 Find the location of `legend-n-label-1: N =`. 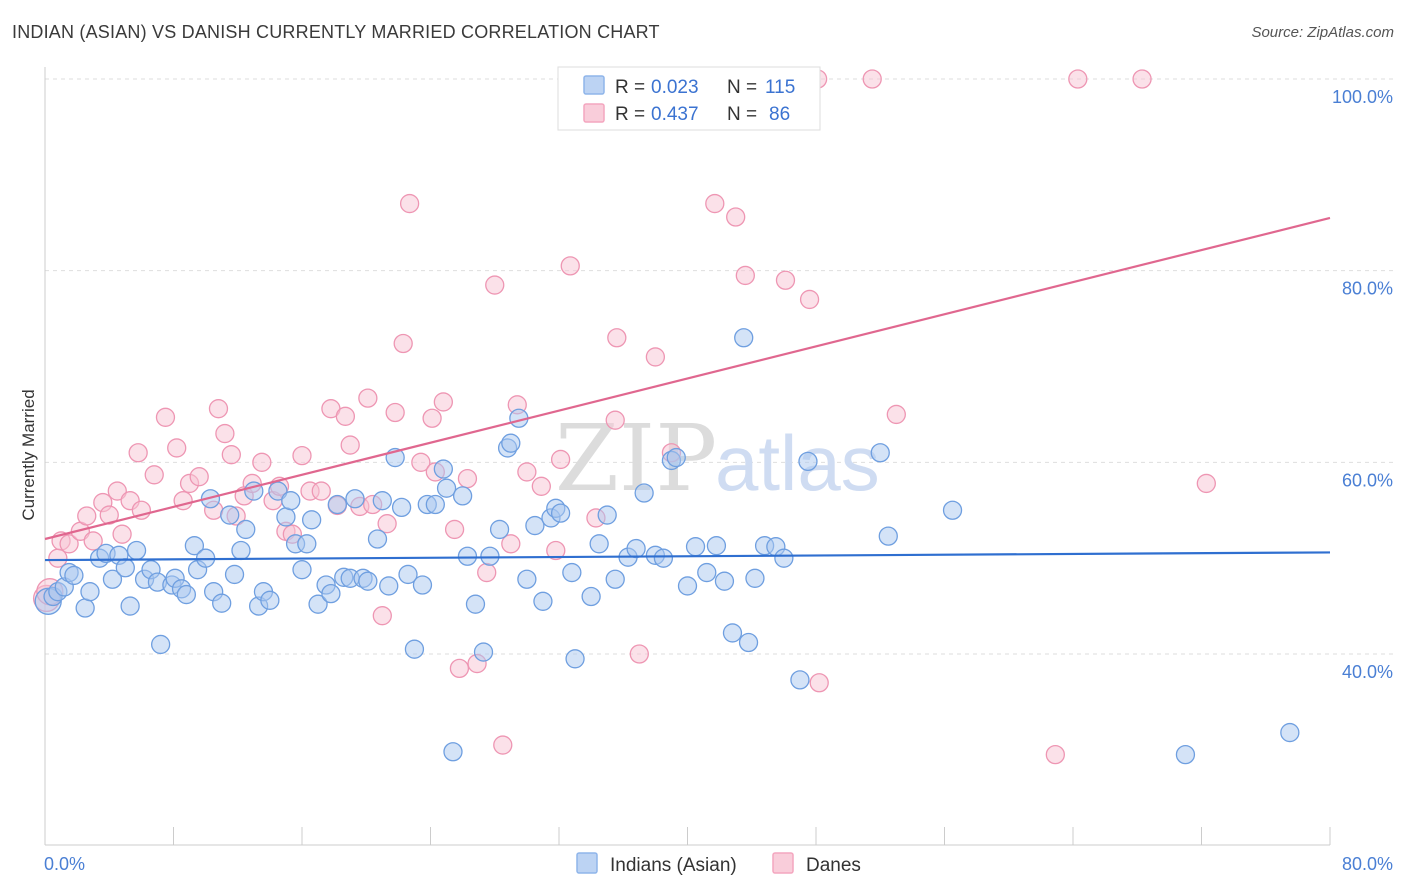

legend-n-label-1: N = is located at coordinates (742, 87).